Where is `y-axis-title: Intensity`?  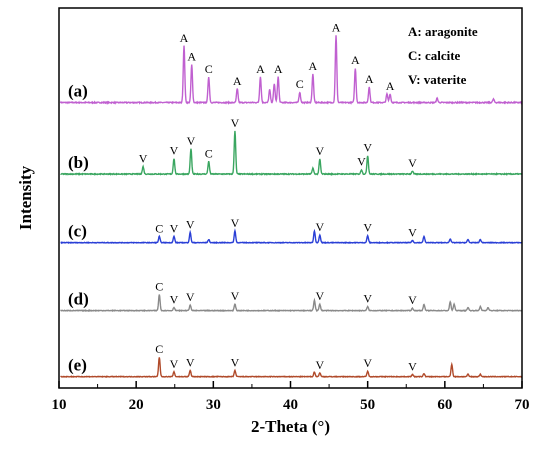
y-axis-title: Intensity is located at coordinates (25, 197).